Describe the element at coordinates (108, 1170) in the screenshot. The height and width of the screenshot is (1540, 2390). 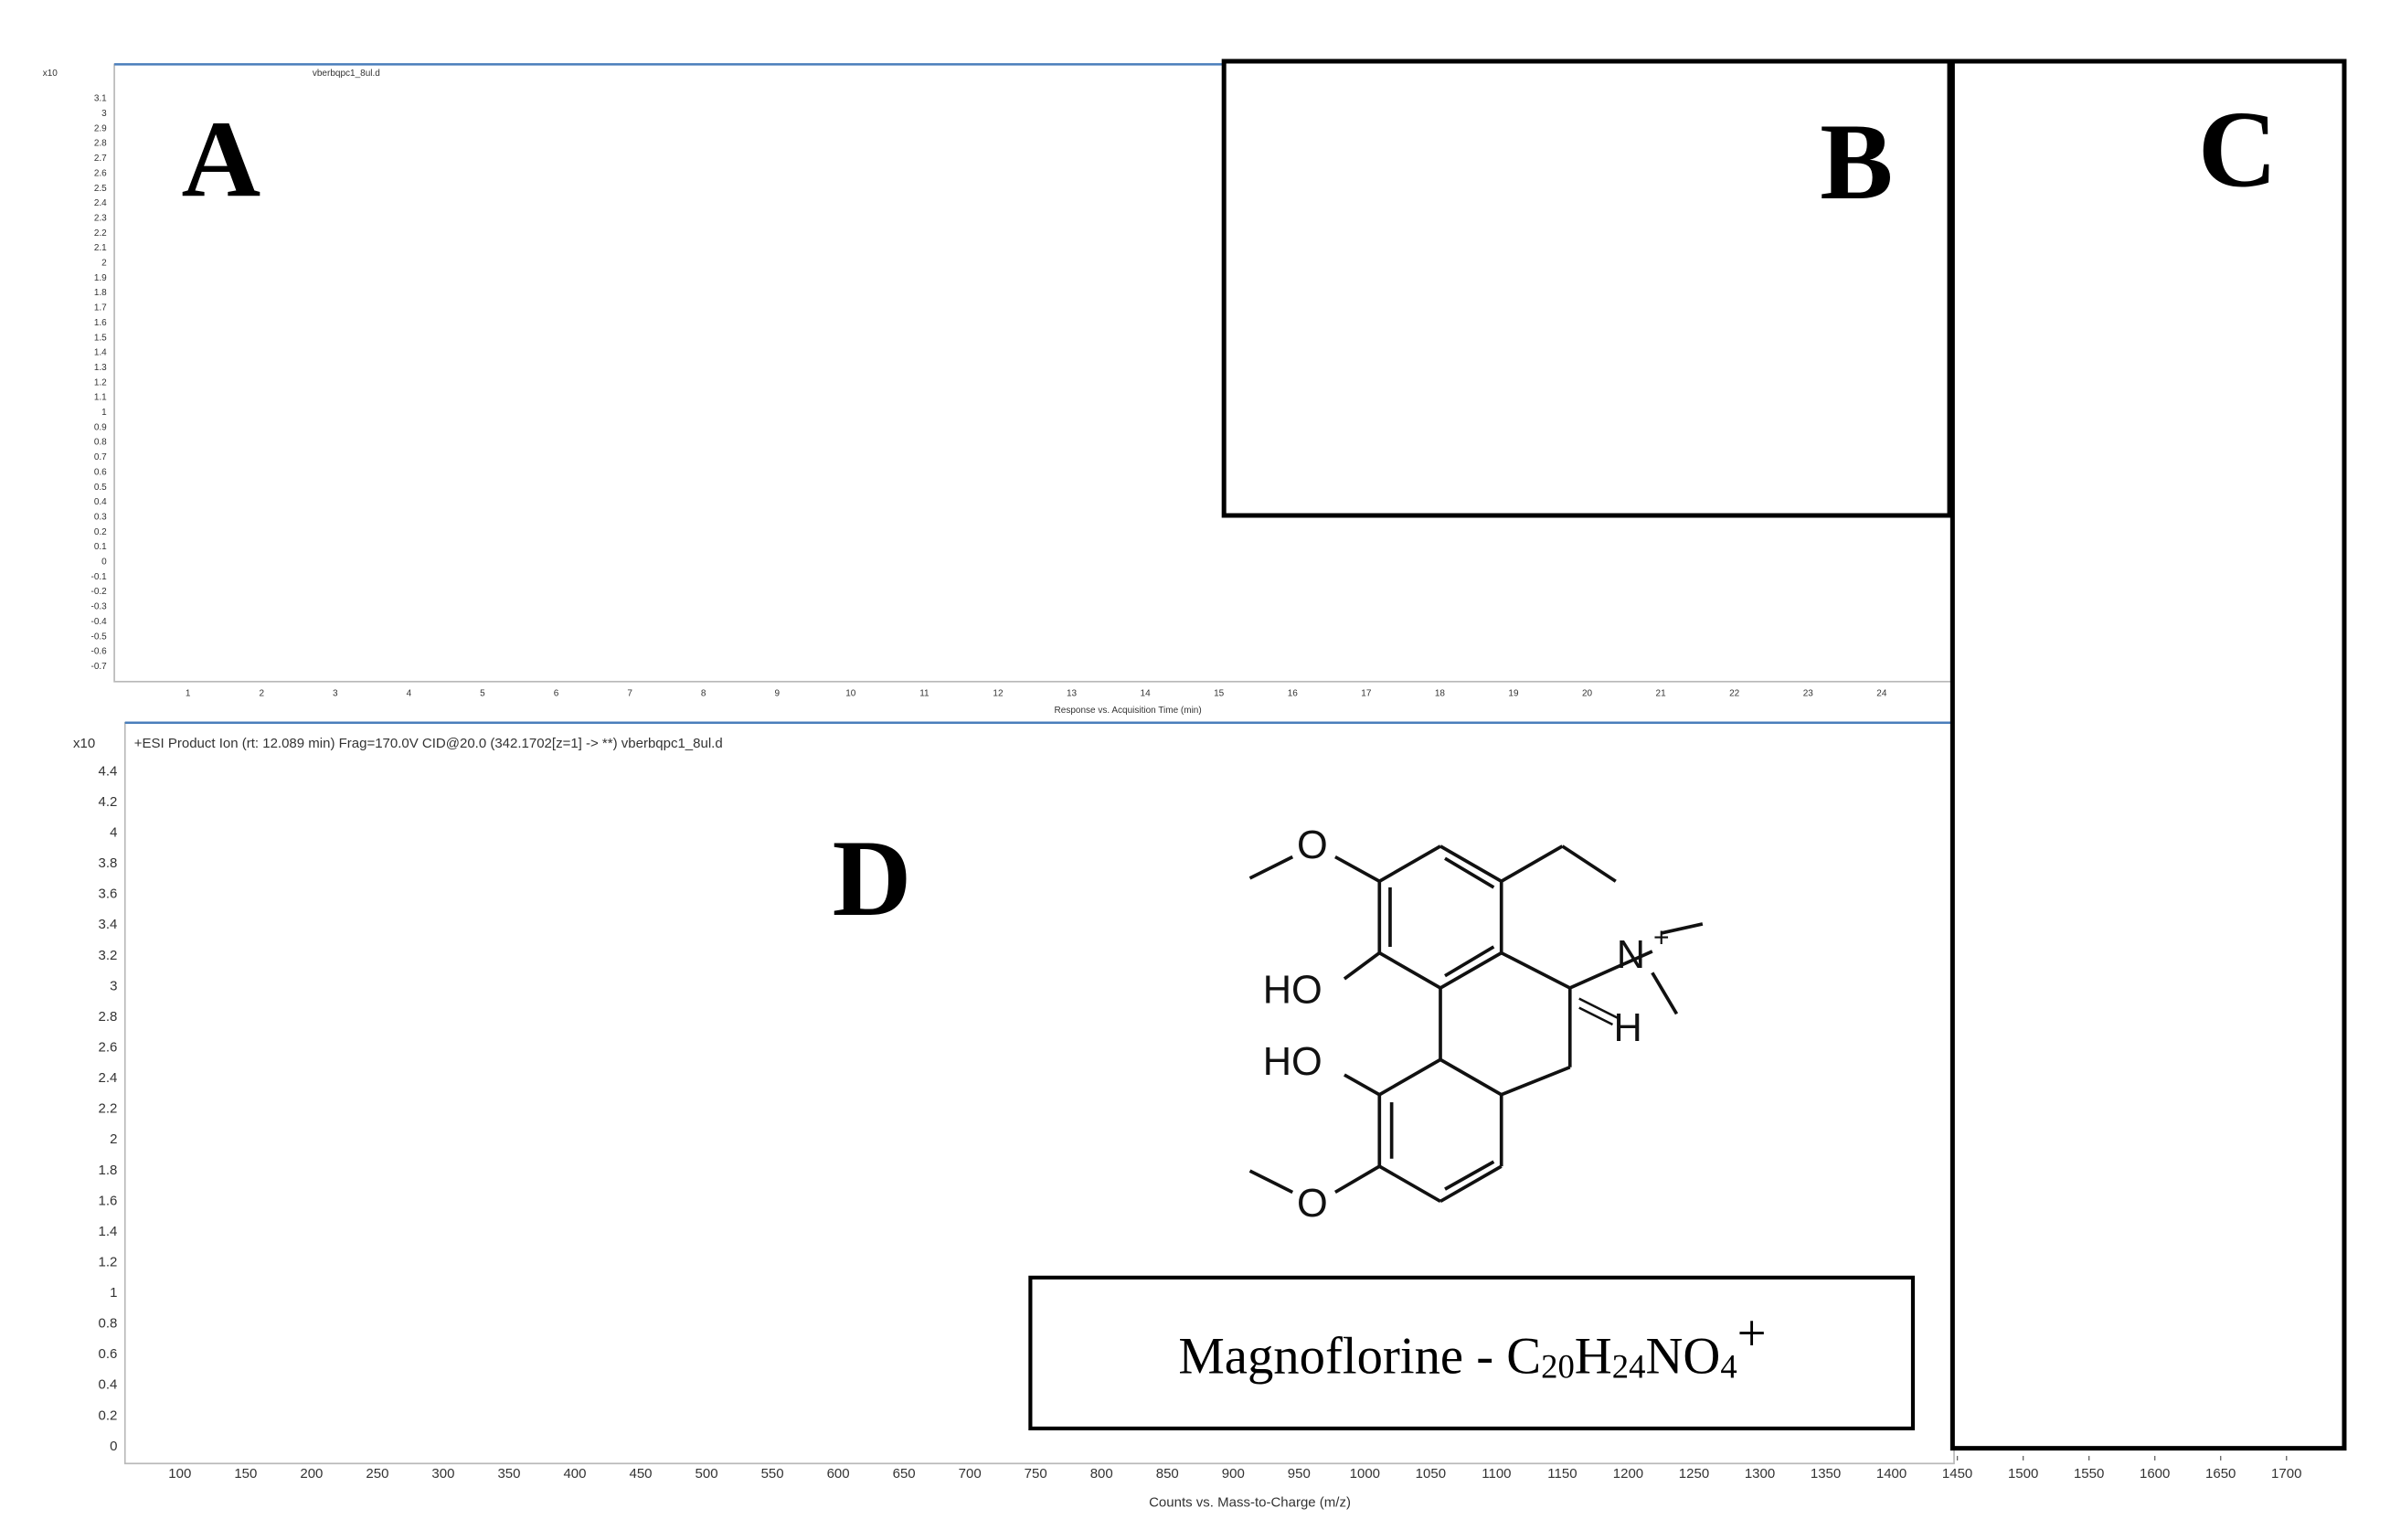
I see `y-tick-label: 1.8` at that location.